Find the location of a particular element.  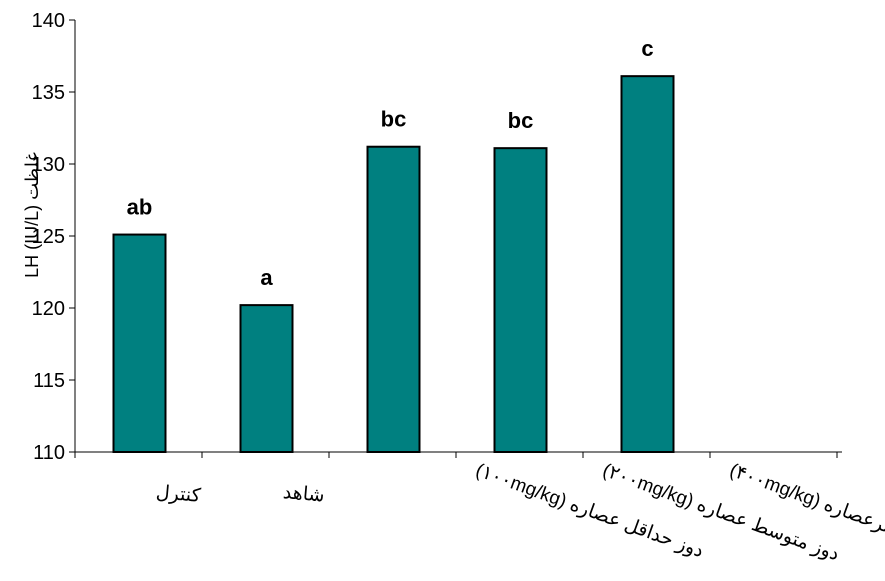

y-tick-label: 115 is located at coordinates (49, 381).